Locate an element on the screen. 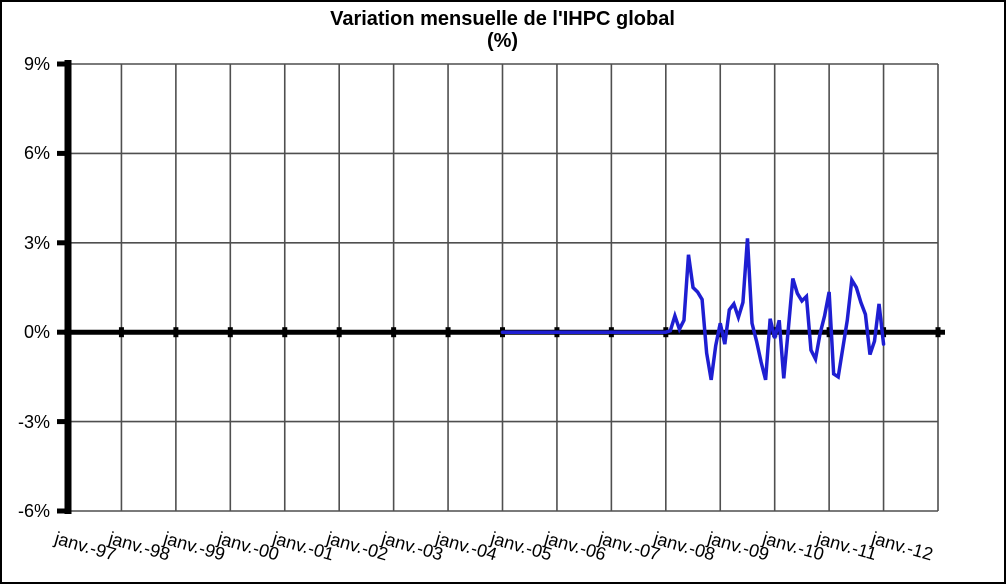  chart-title: Variation mensuelle de l'IHPC global (%) is located at coordinates (502, 30).